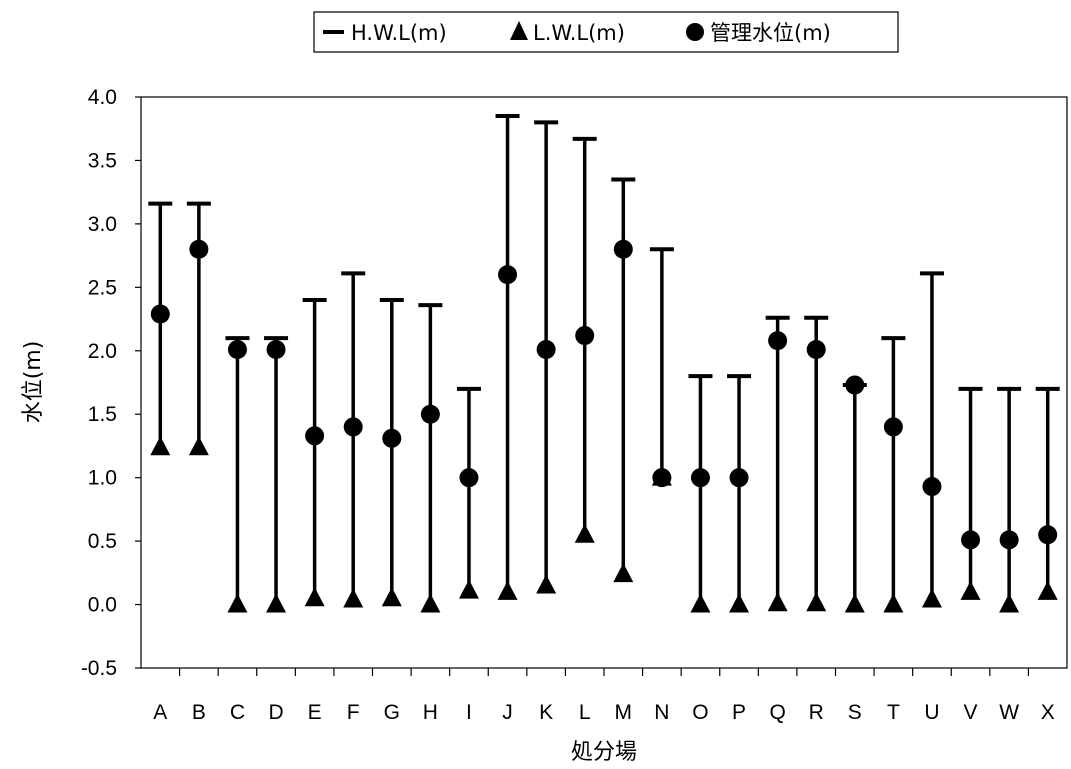 The height and width of the screenshot is (769, 1071). Describe the element at coordinates (931, 712) in the screenshot. I see `x-tick-label: U` at that location.